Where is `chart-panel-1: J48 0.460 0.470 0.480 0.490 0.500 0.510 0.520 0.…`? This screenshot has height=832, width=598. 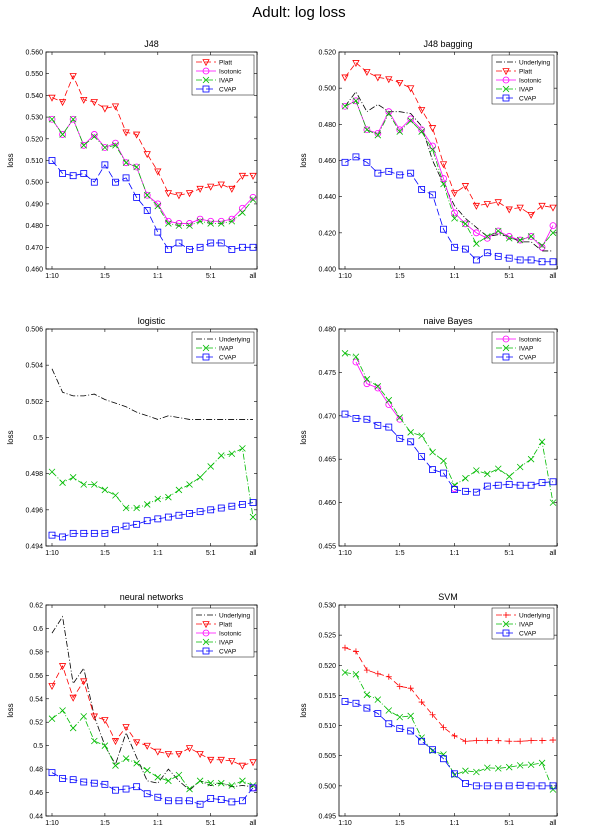 chart-panel-1: J48 0.460 0.470 0.480 0.490 0.500 0.510 0.520 0.… is located at coordinates (132, 159).